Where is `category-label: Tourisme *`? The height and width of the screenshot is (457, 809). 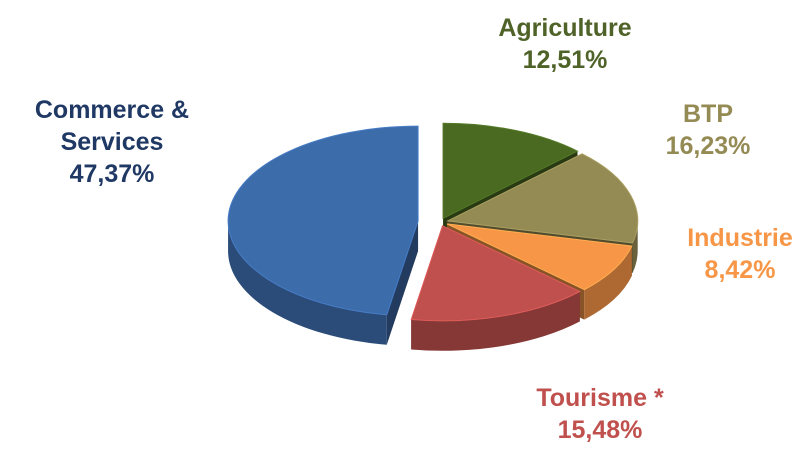 category-label: Tourisme * is located at coordinates (600, 398).